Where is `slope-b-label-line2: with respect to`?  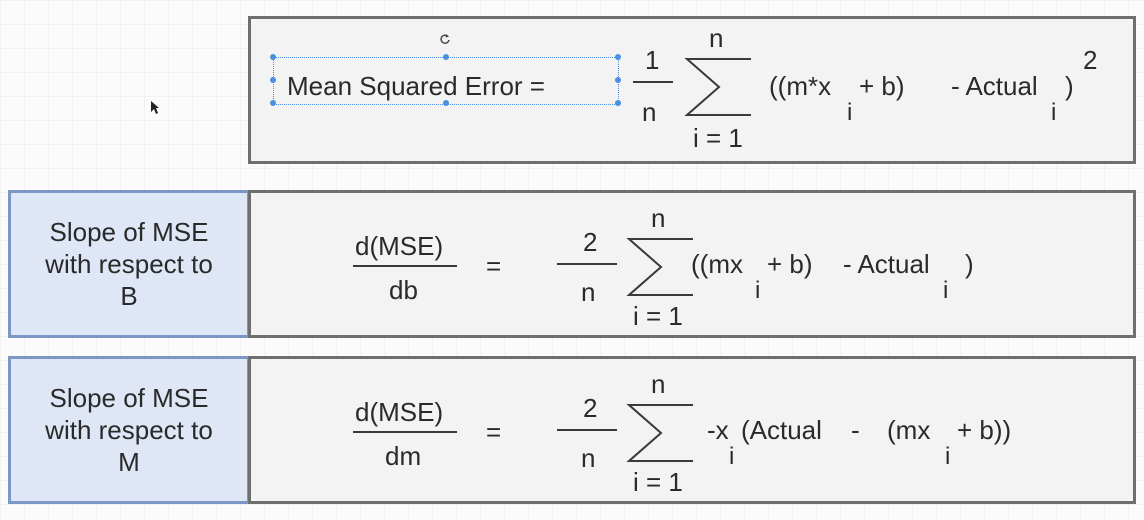
slope-b-label-line2: with respect to is located at coordinates (129, 264).